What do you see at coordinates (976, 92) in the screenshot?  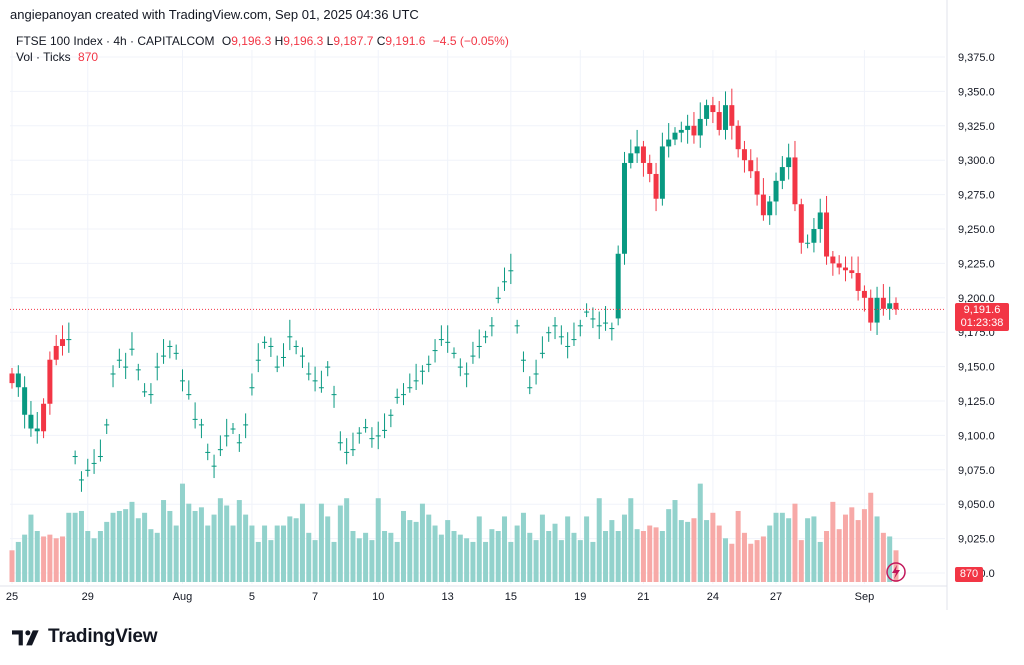 I see `price-tick-label: 9,350.0` at bounding box center [976, 92].